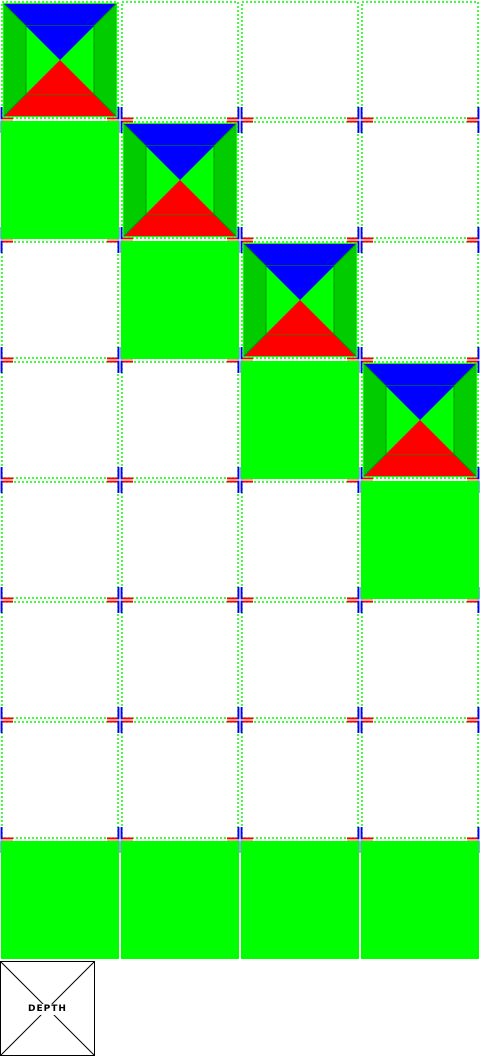 The image size is (480, 1057). I want to click on depth-legend: DEPTH, so click(47, 1008).